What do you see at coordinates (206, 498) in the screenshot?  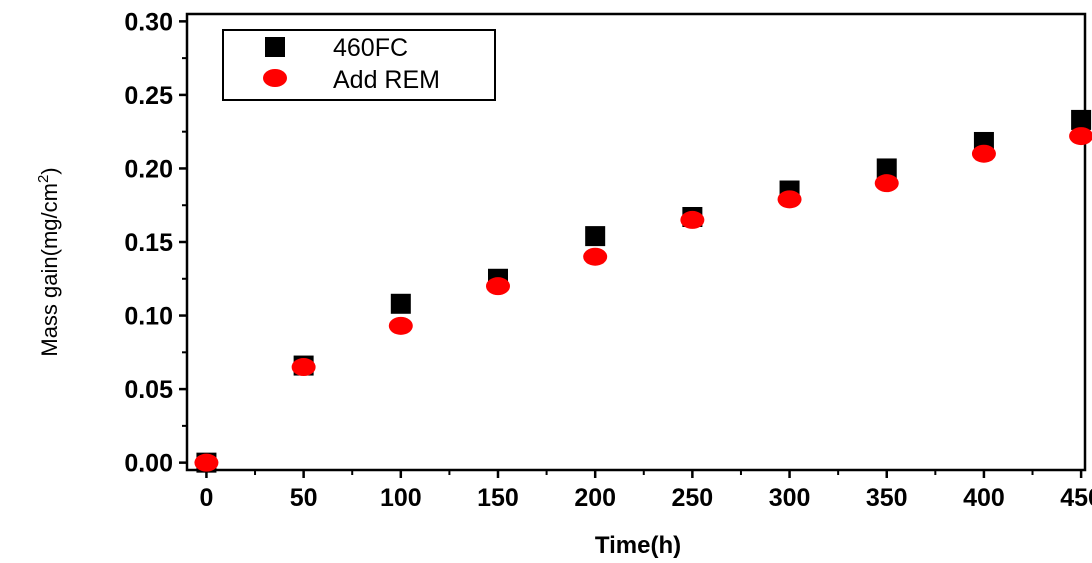 I see `x-tick-label: 0` at bounding box center [206, 498].